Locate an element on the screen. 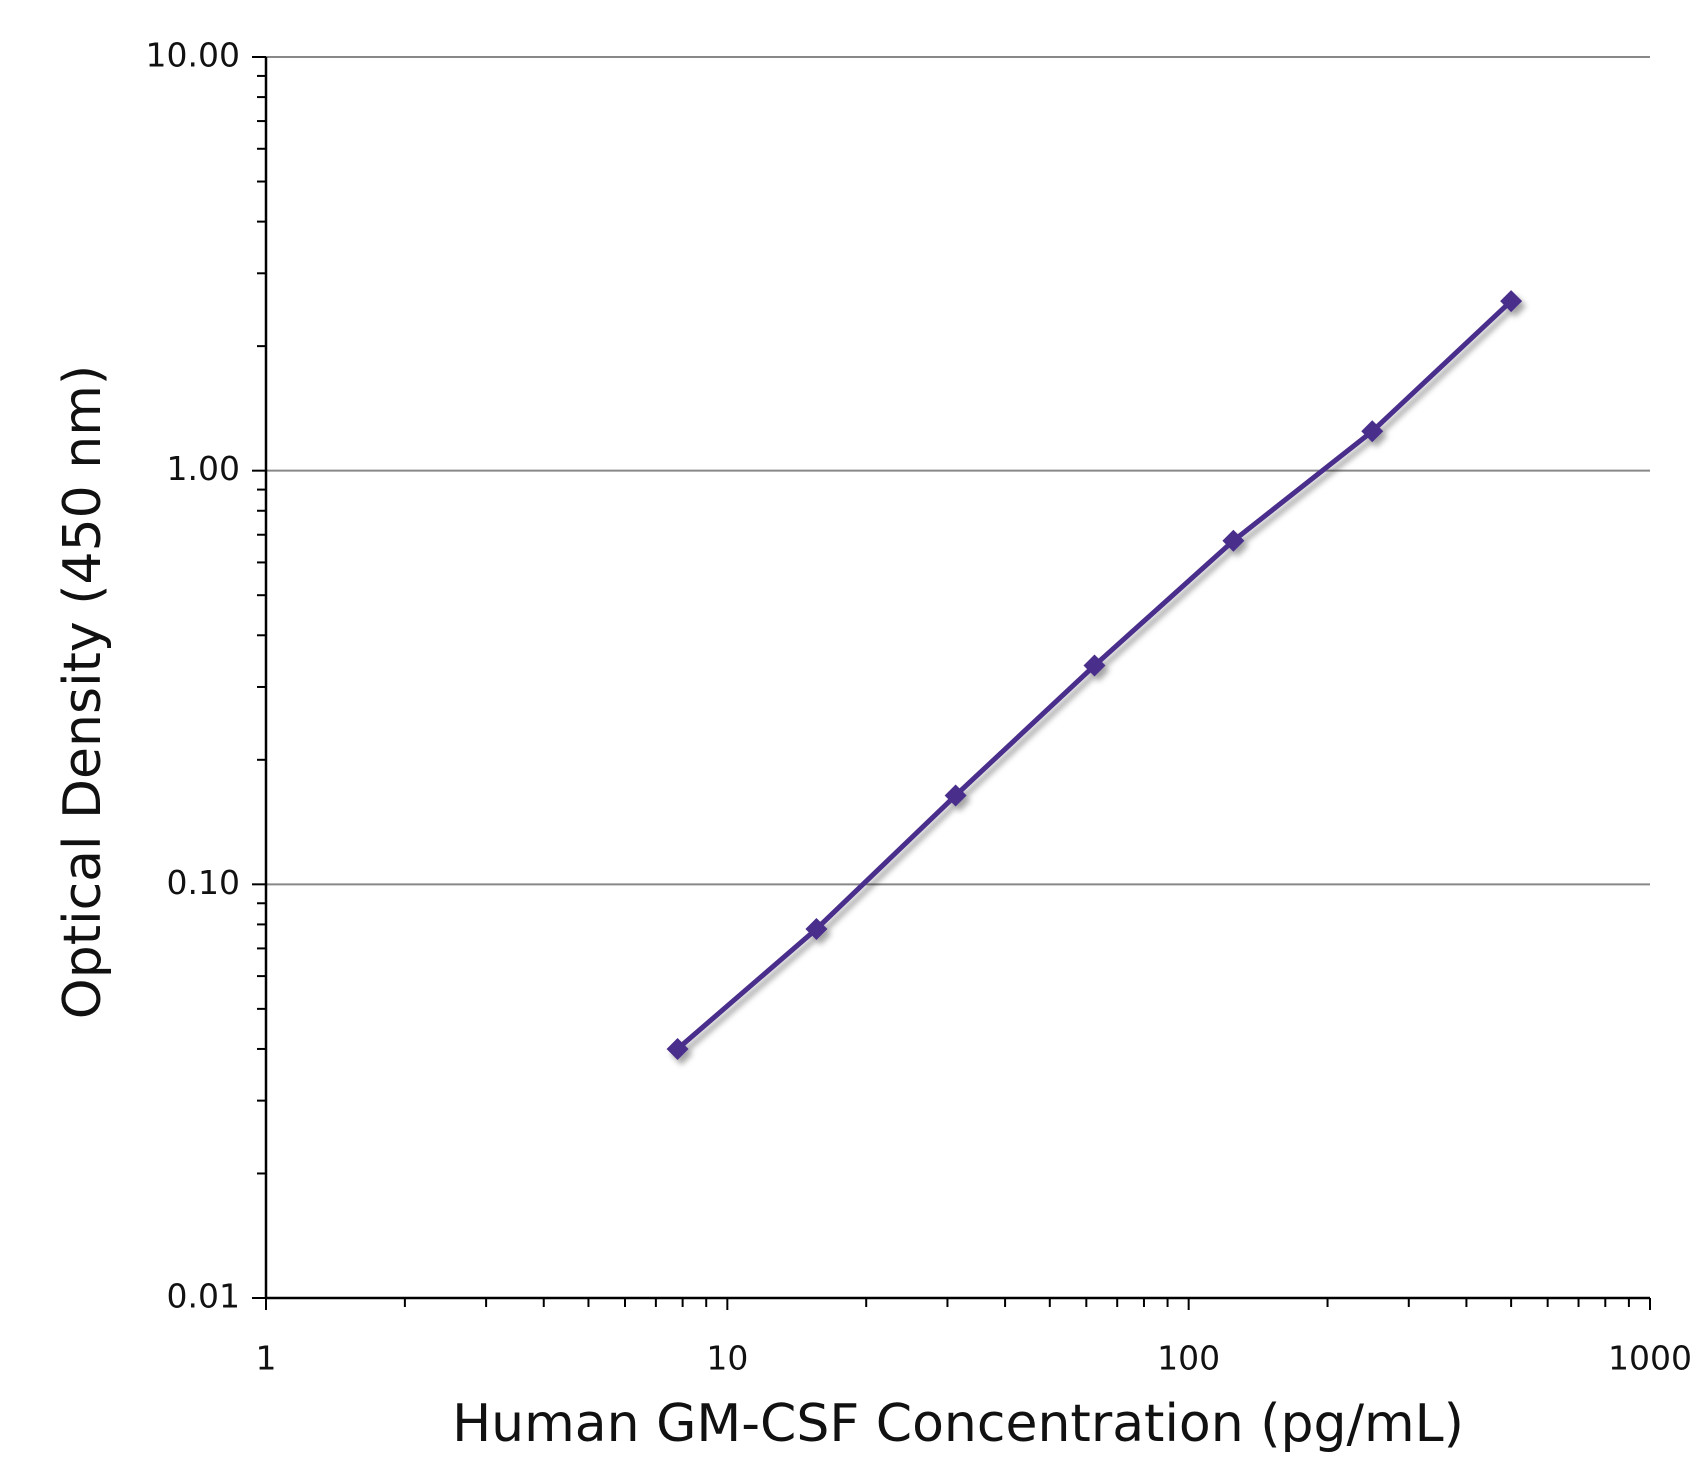 The width and height of the screenshot is (1705, 1482). x-tick-label: 1 is located at coordinates (266, 1358).